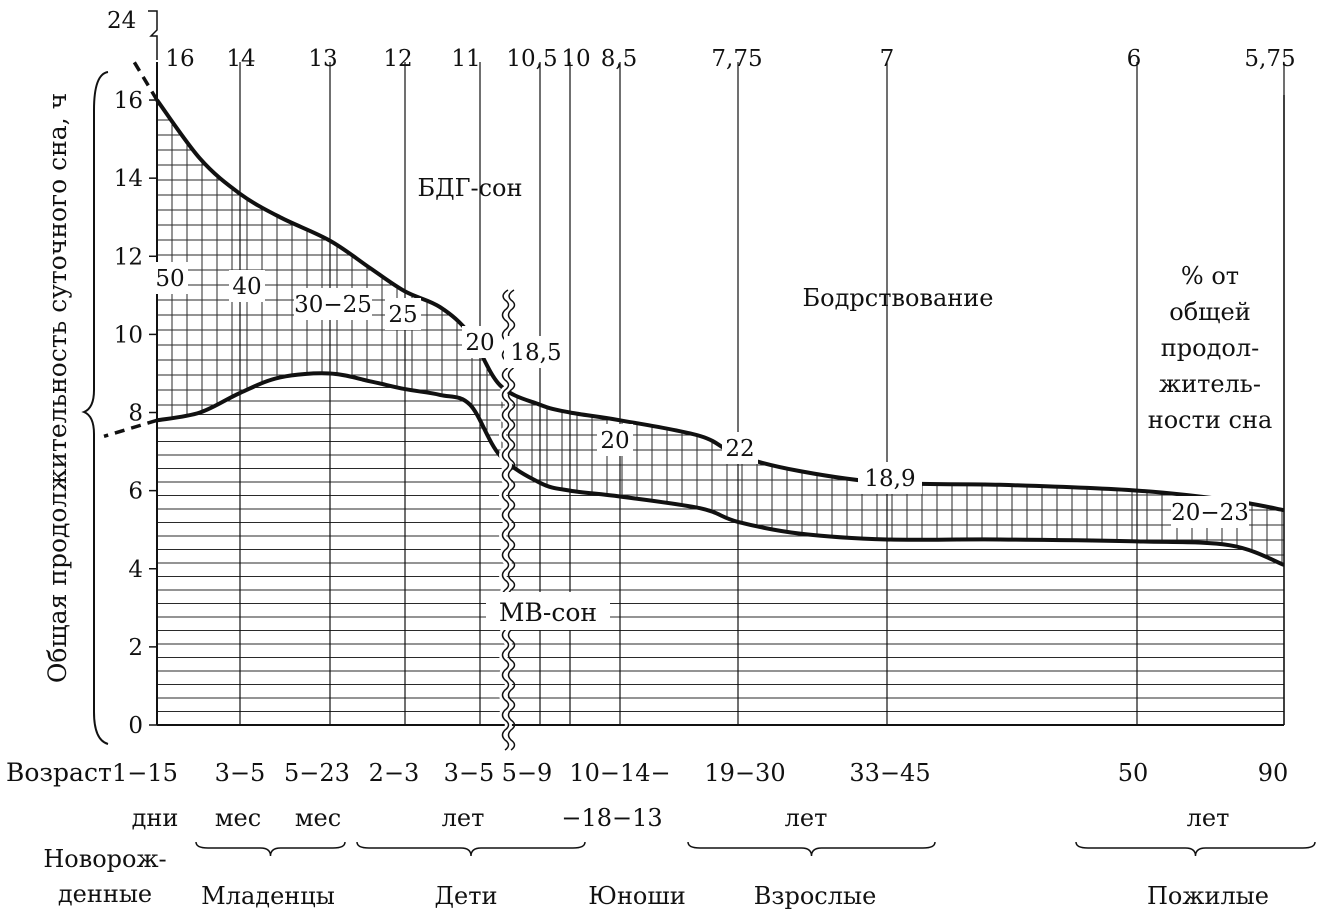 This screenshot has width=1323, height=922. I want to click on percent-note-label: % от общей продол-житель-ности сна, so click(1210, 348).